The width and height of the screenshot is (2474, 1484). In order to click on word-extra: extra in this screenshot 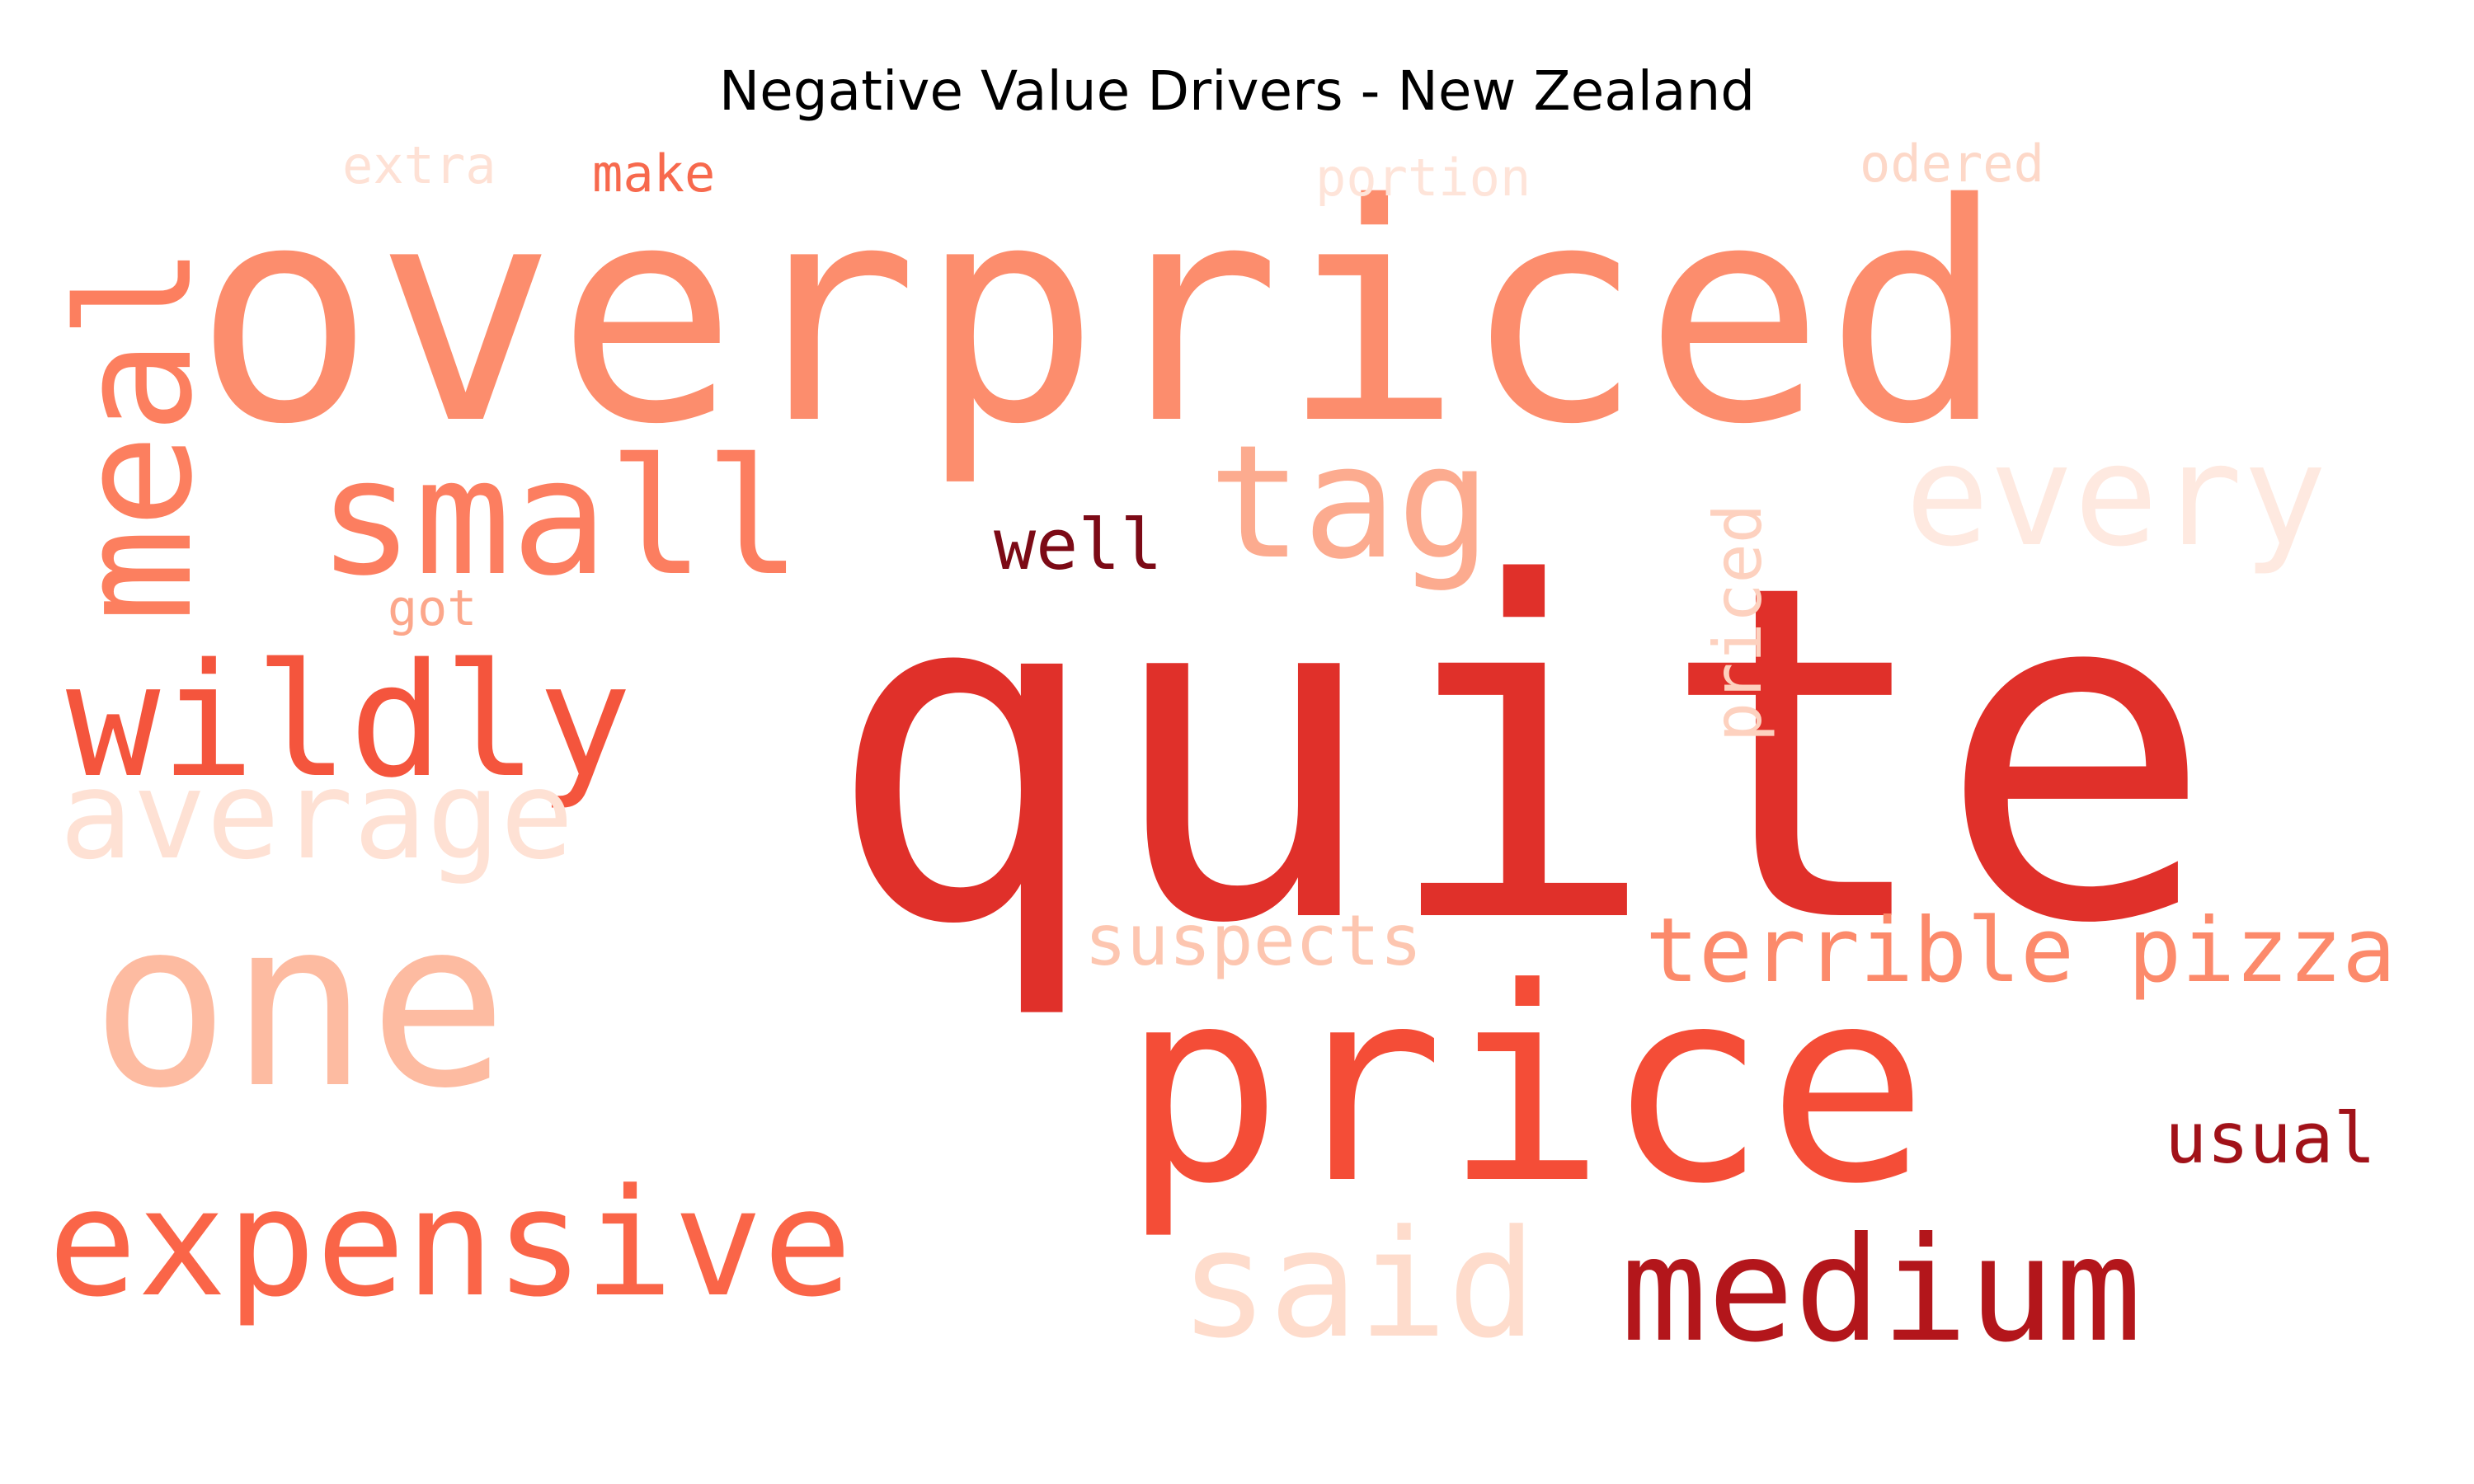, I will do `click(419, 165)`.